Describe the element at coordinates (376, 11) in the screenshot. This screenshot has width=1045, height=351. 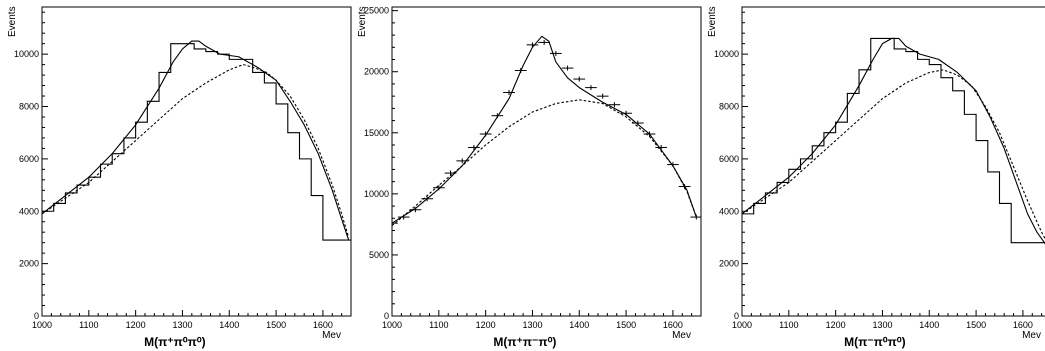
I see `y-tick-label: 25000` at that location.